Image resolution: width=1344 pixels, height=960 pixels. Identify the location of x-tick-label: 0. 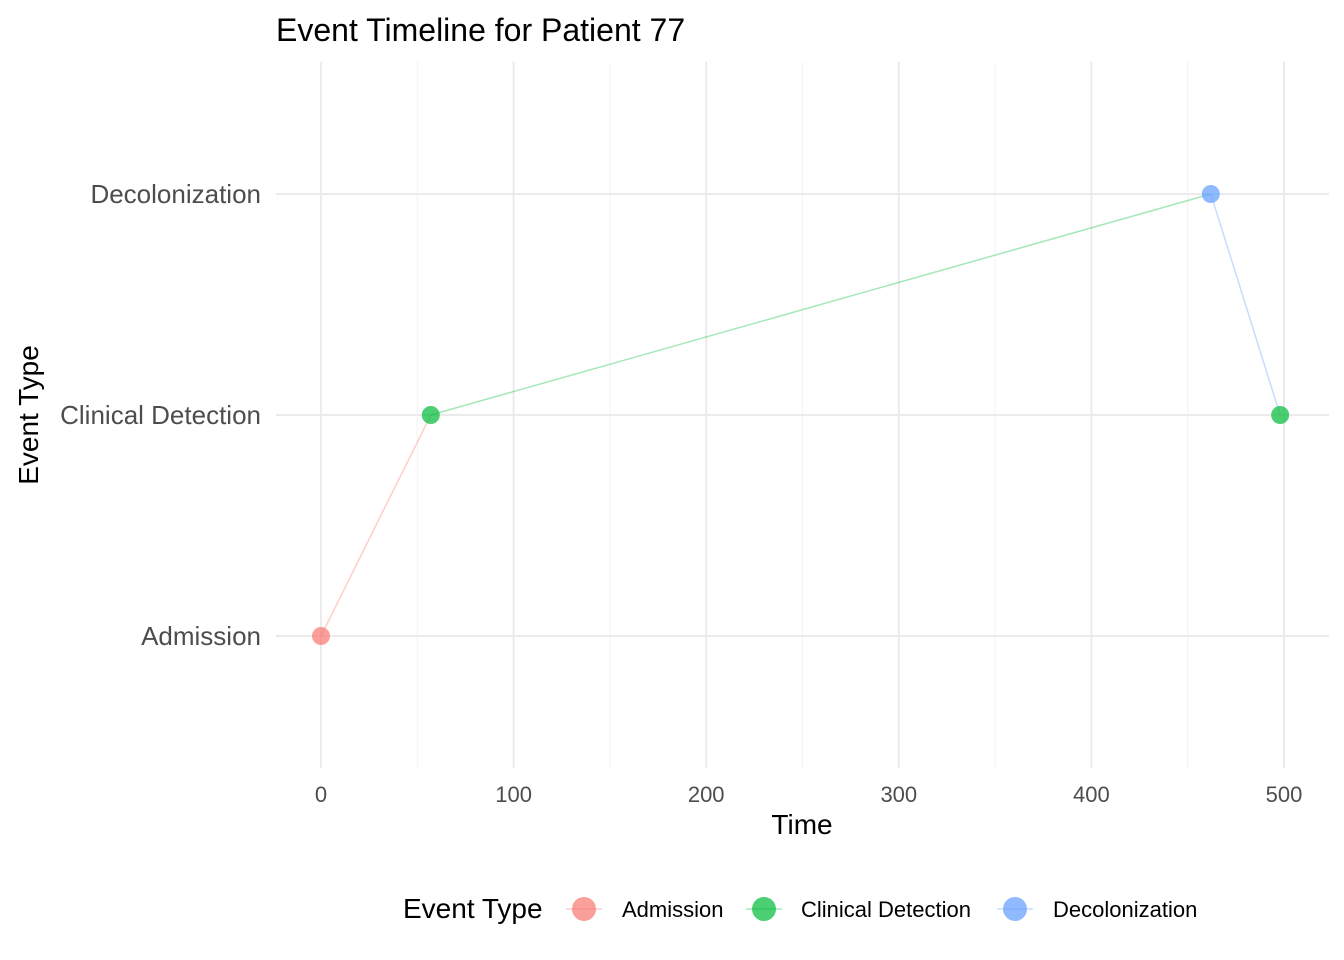
(321, 794).